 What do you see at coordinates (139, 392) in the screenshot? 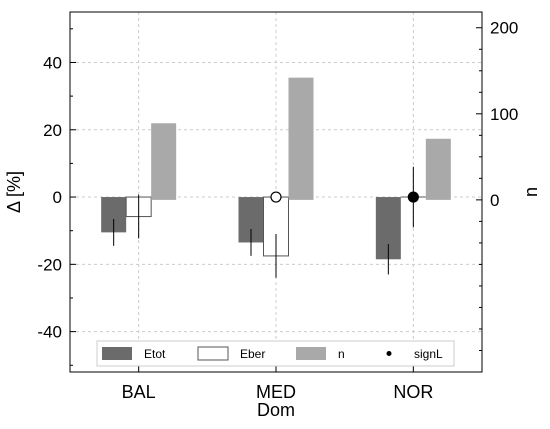
I see `x-tick-label-bal: BAL` at bounding box center [139, 392].